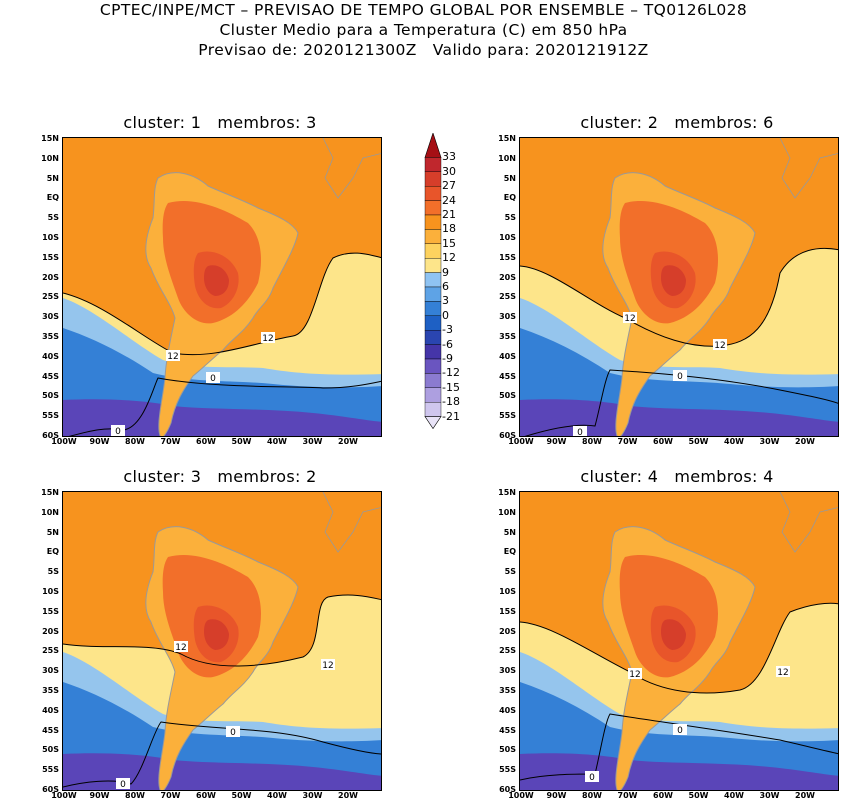  I want to click on colorbar-label: 30, so click(449, 171).